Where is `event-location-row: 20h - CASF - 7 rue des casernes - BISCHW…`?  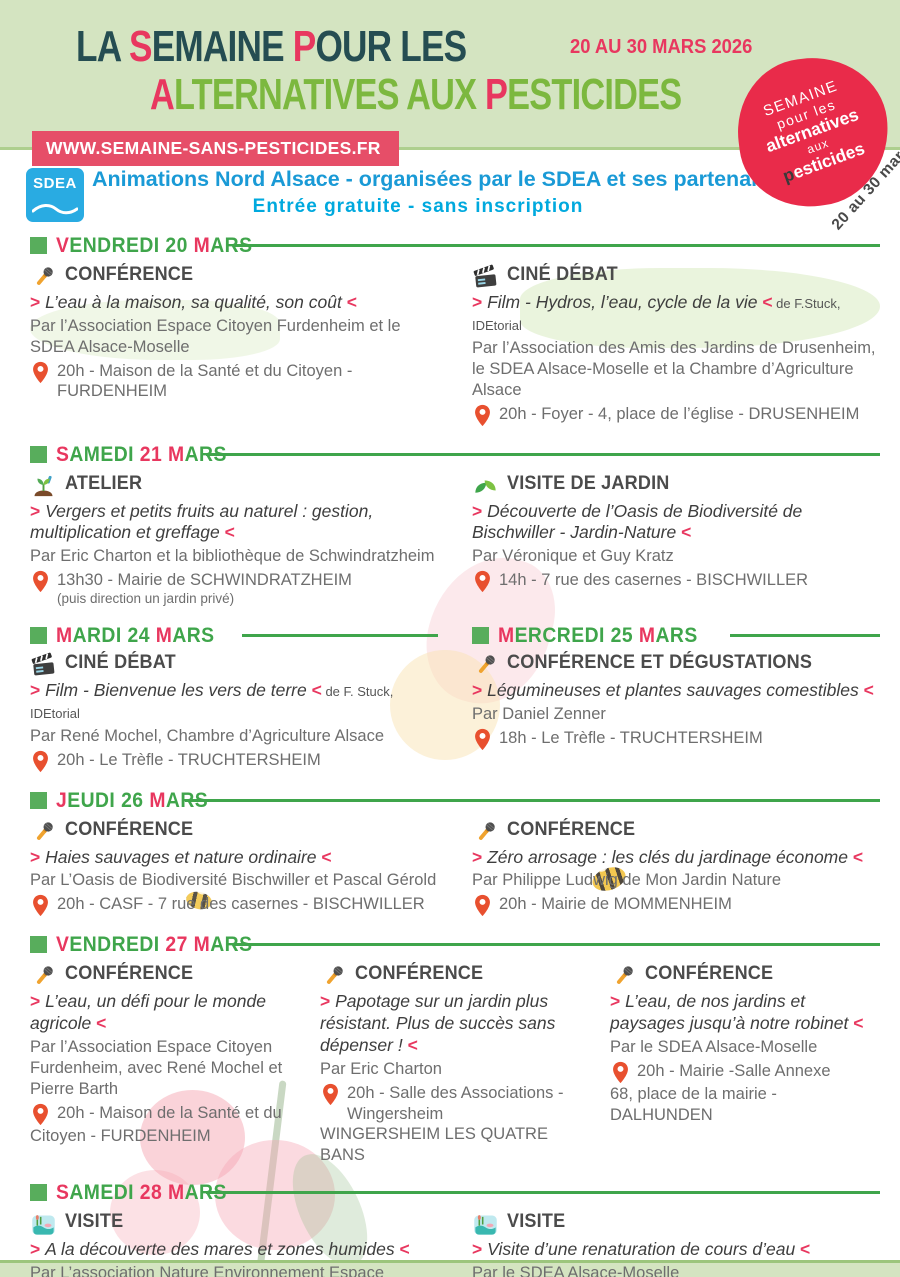
event-location-row: 20h - CASF - 7 rue des casernes - BISCHW… is located at coordinates (234, 905).